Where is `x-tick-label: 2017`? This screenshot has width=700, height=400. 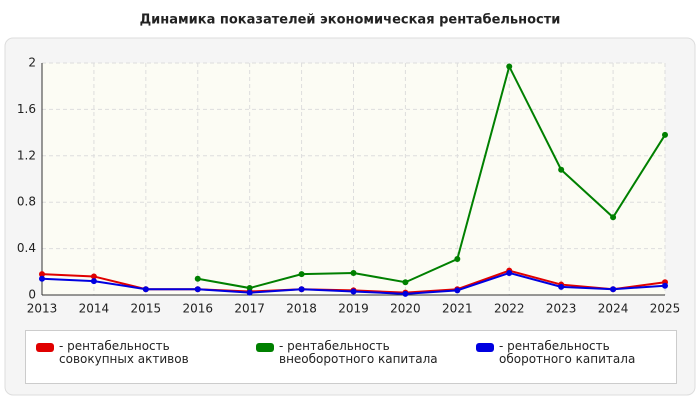 x-tick-label: 2017 is located at coordinates (249, 309).